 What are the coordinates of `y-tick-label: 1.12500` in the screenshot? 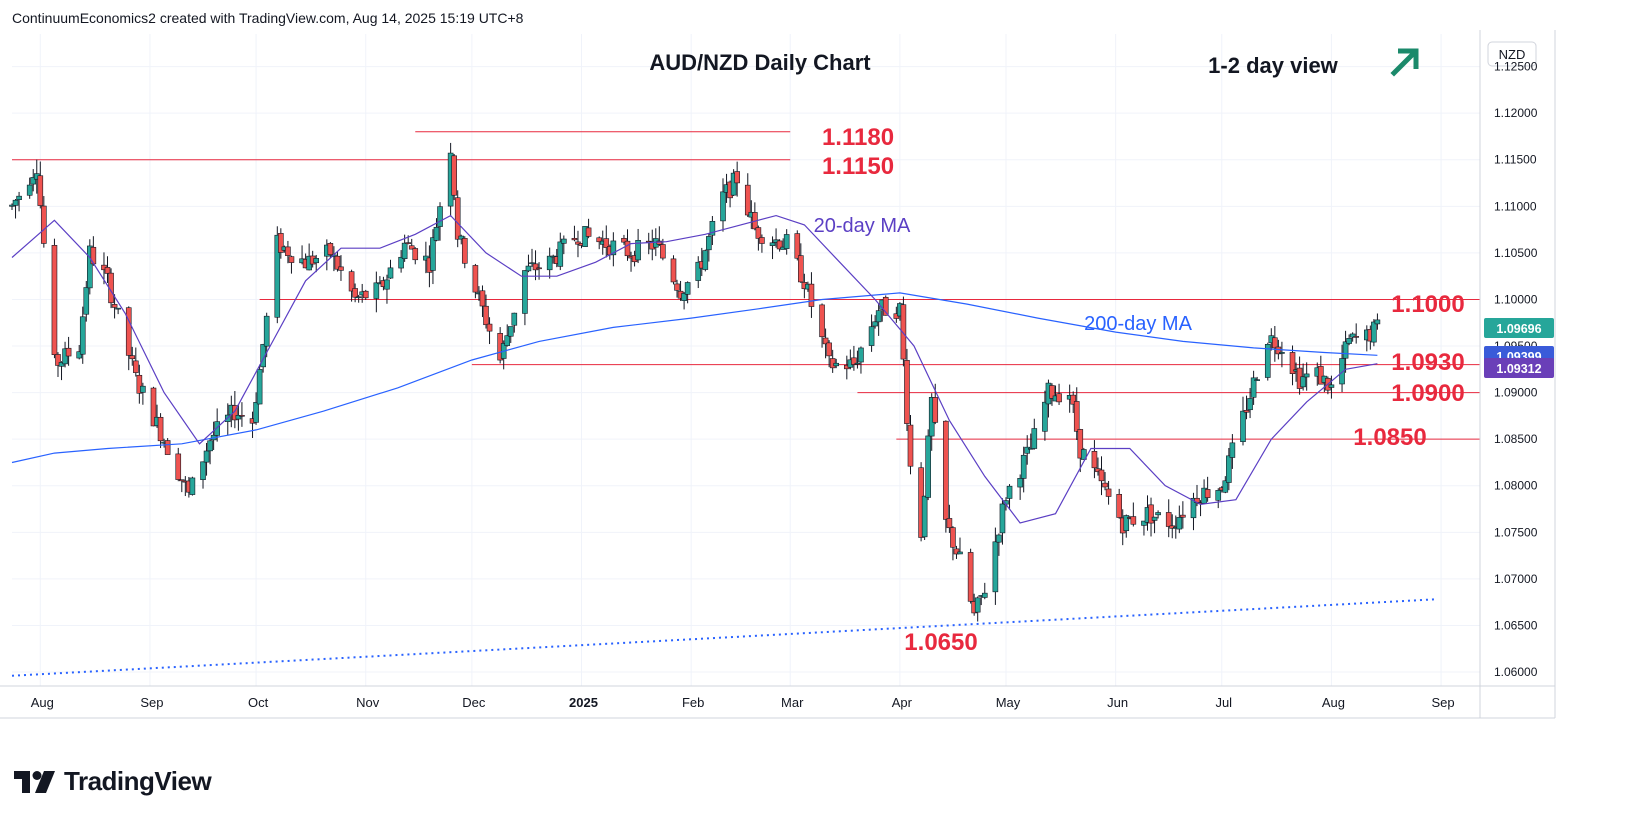 It's located at (1516, 67).